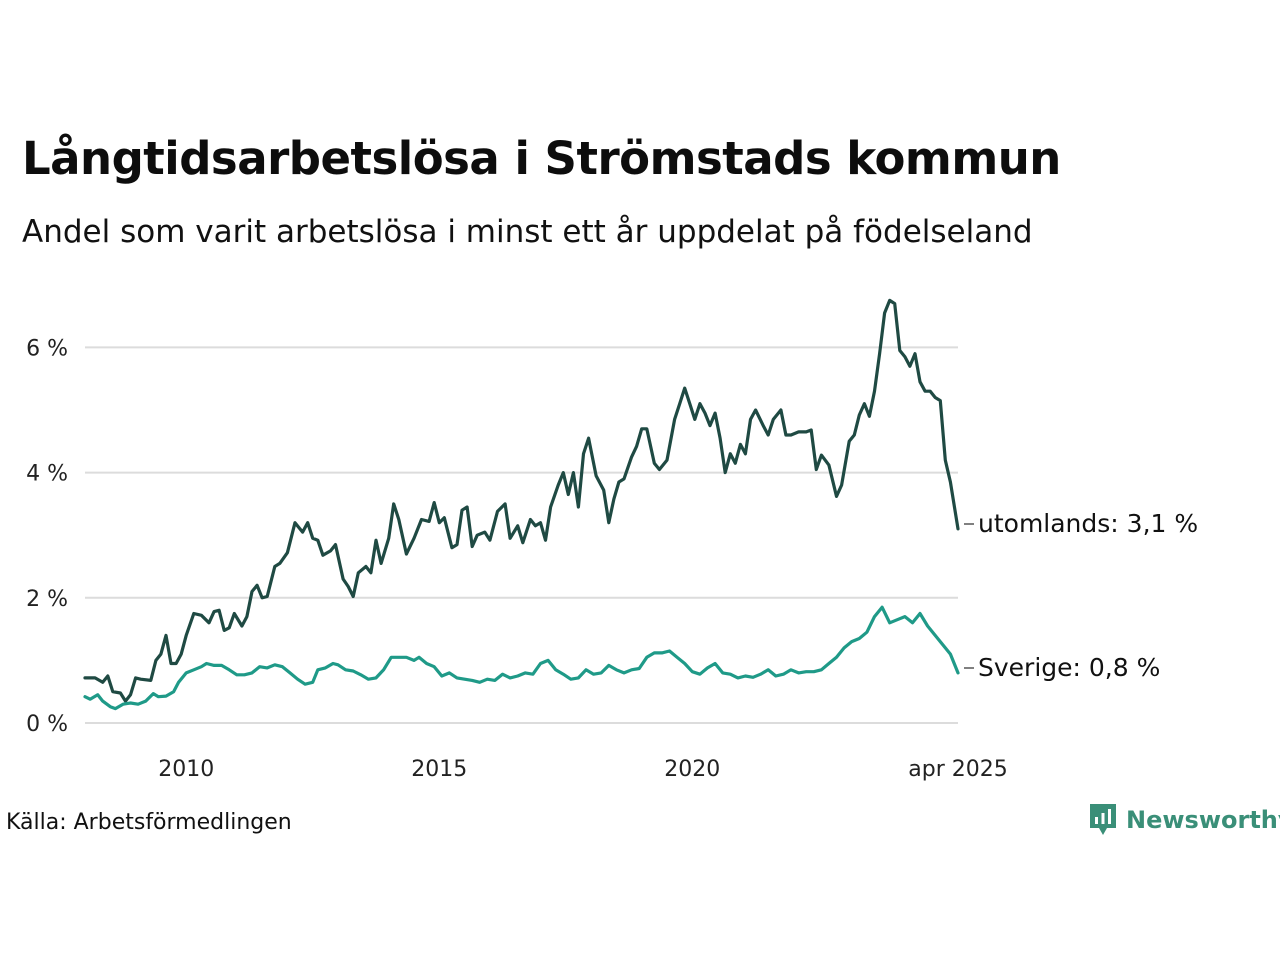 This screenshot has width=1280, height=960. Describe the element at coordinates (1069, 667) in the screenshot. I see `end-label-Sverige: Sverige: 0,8 %` at that location.